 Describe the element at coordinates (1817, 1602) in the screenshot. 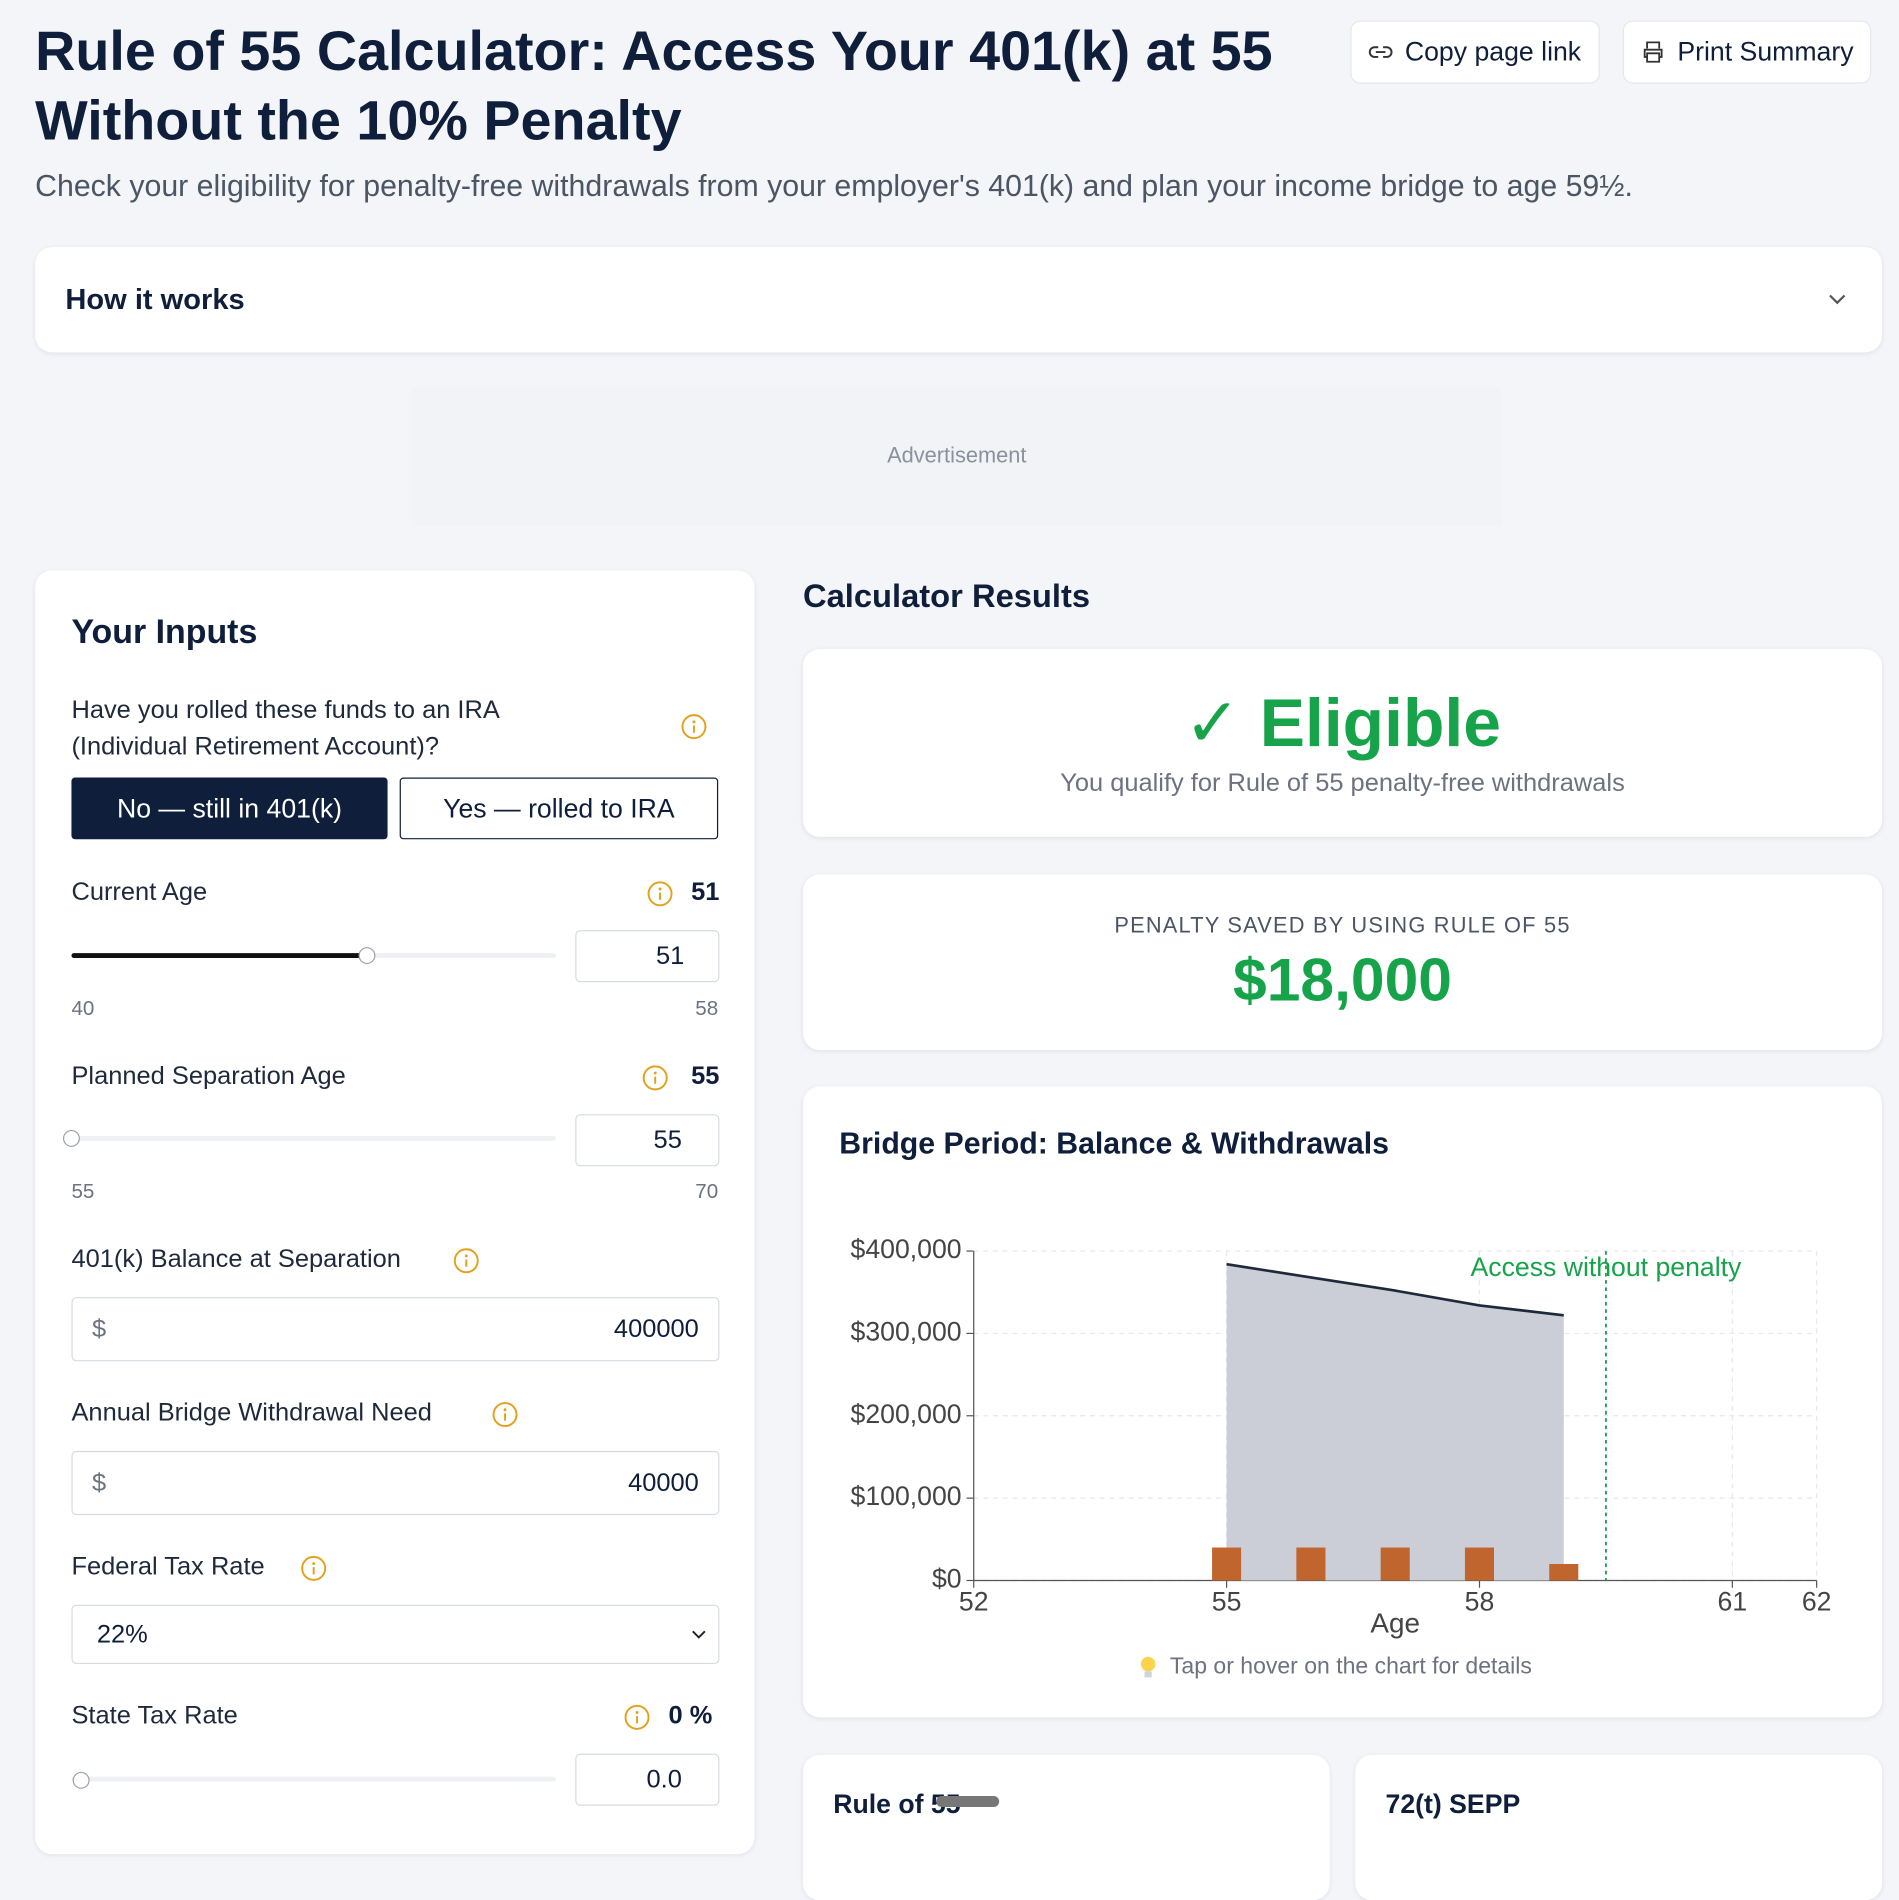

I see `x-tick-label: 62` at that location.